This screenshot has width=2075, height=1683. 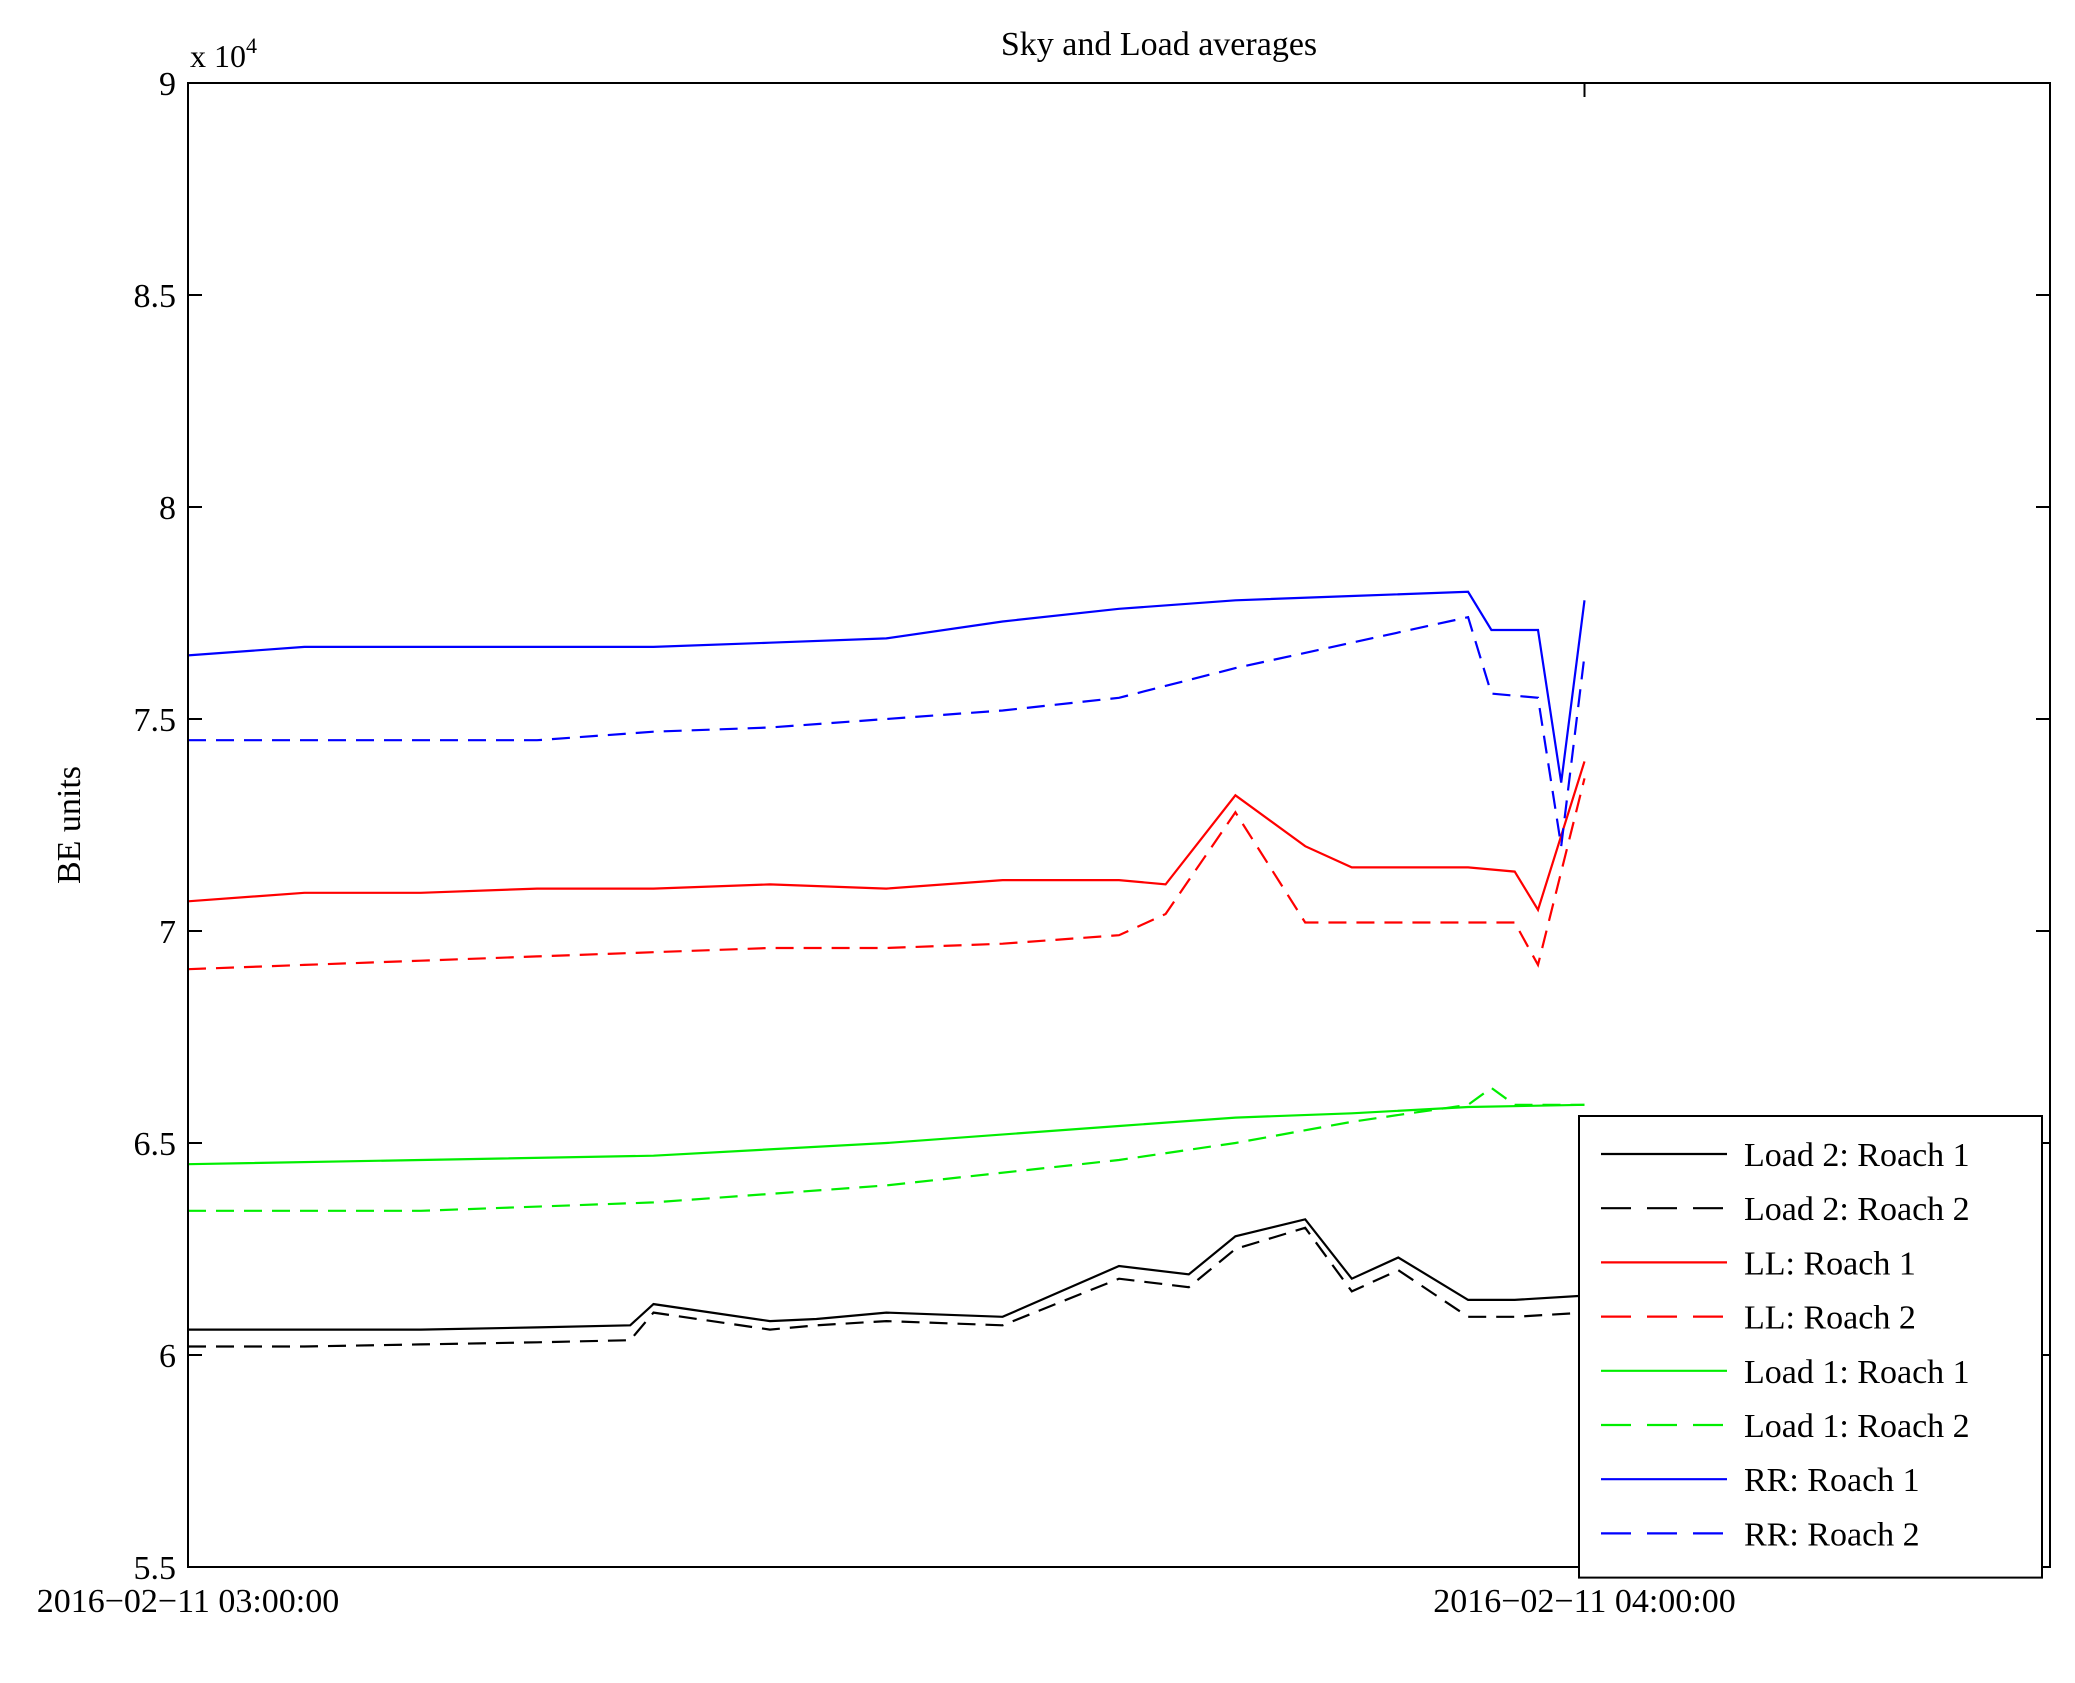 What do you see at coordinates (188, 1601) in the screenshot?
I see `x-tick-label: 2016−02−11 03:00:00` at bounding box center [188, 1601].